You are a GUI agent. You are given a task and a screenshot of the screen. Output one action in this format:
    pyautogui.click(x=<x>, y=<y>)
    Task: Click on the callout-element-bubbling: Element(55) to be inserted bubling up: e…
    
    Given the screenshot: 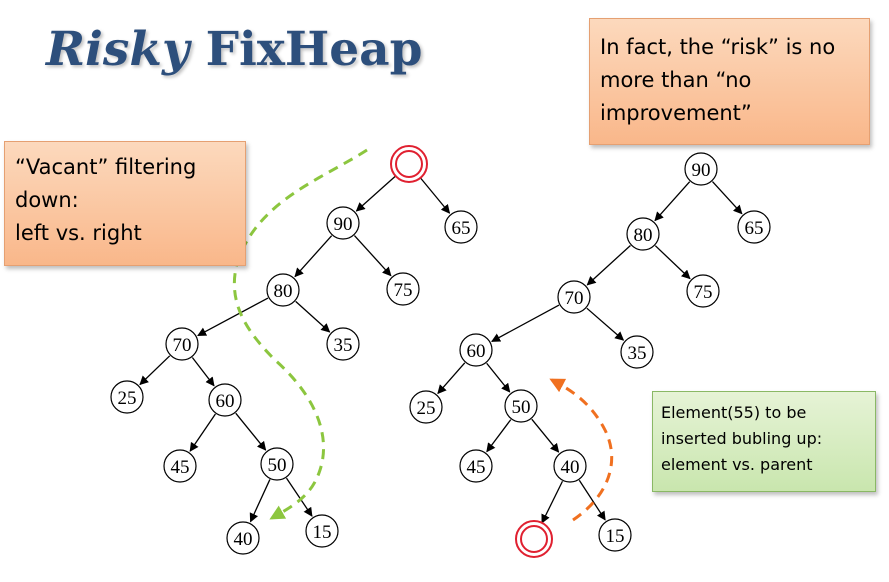 What is the action you would take?
    pyautogui.click(x=764, y=441)
    